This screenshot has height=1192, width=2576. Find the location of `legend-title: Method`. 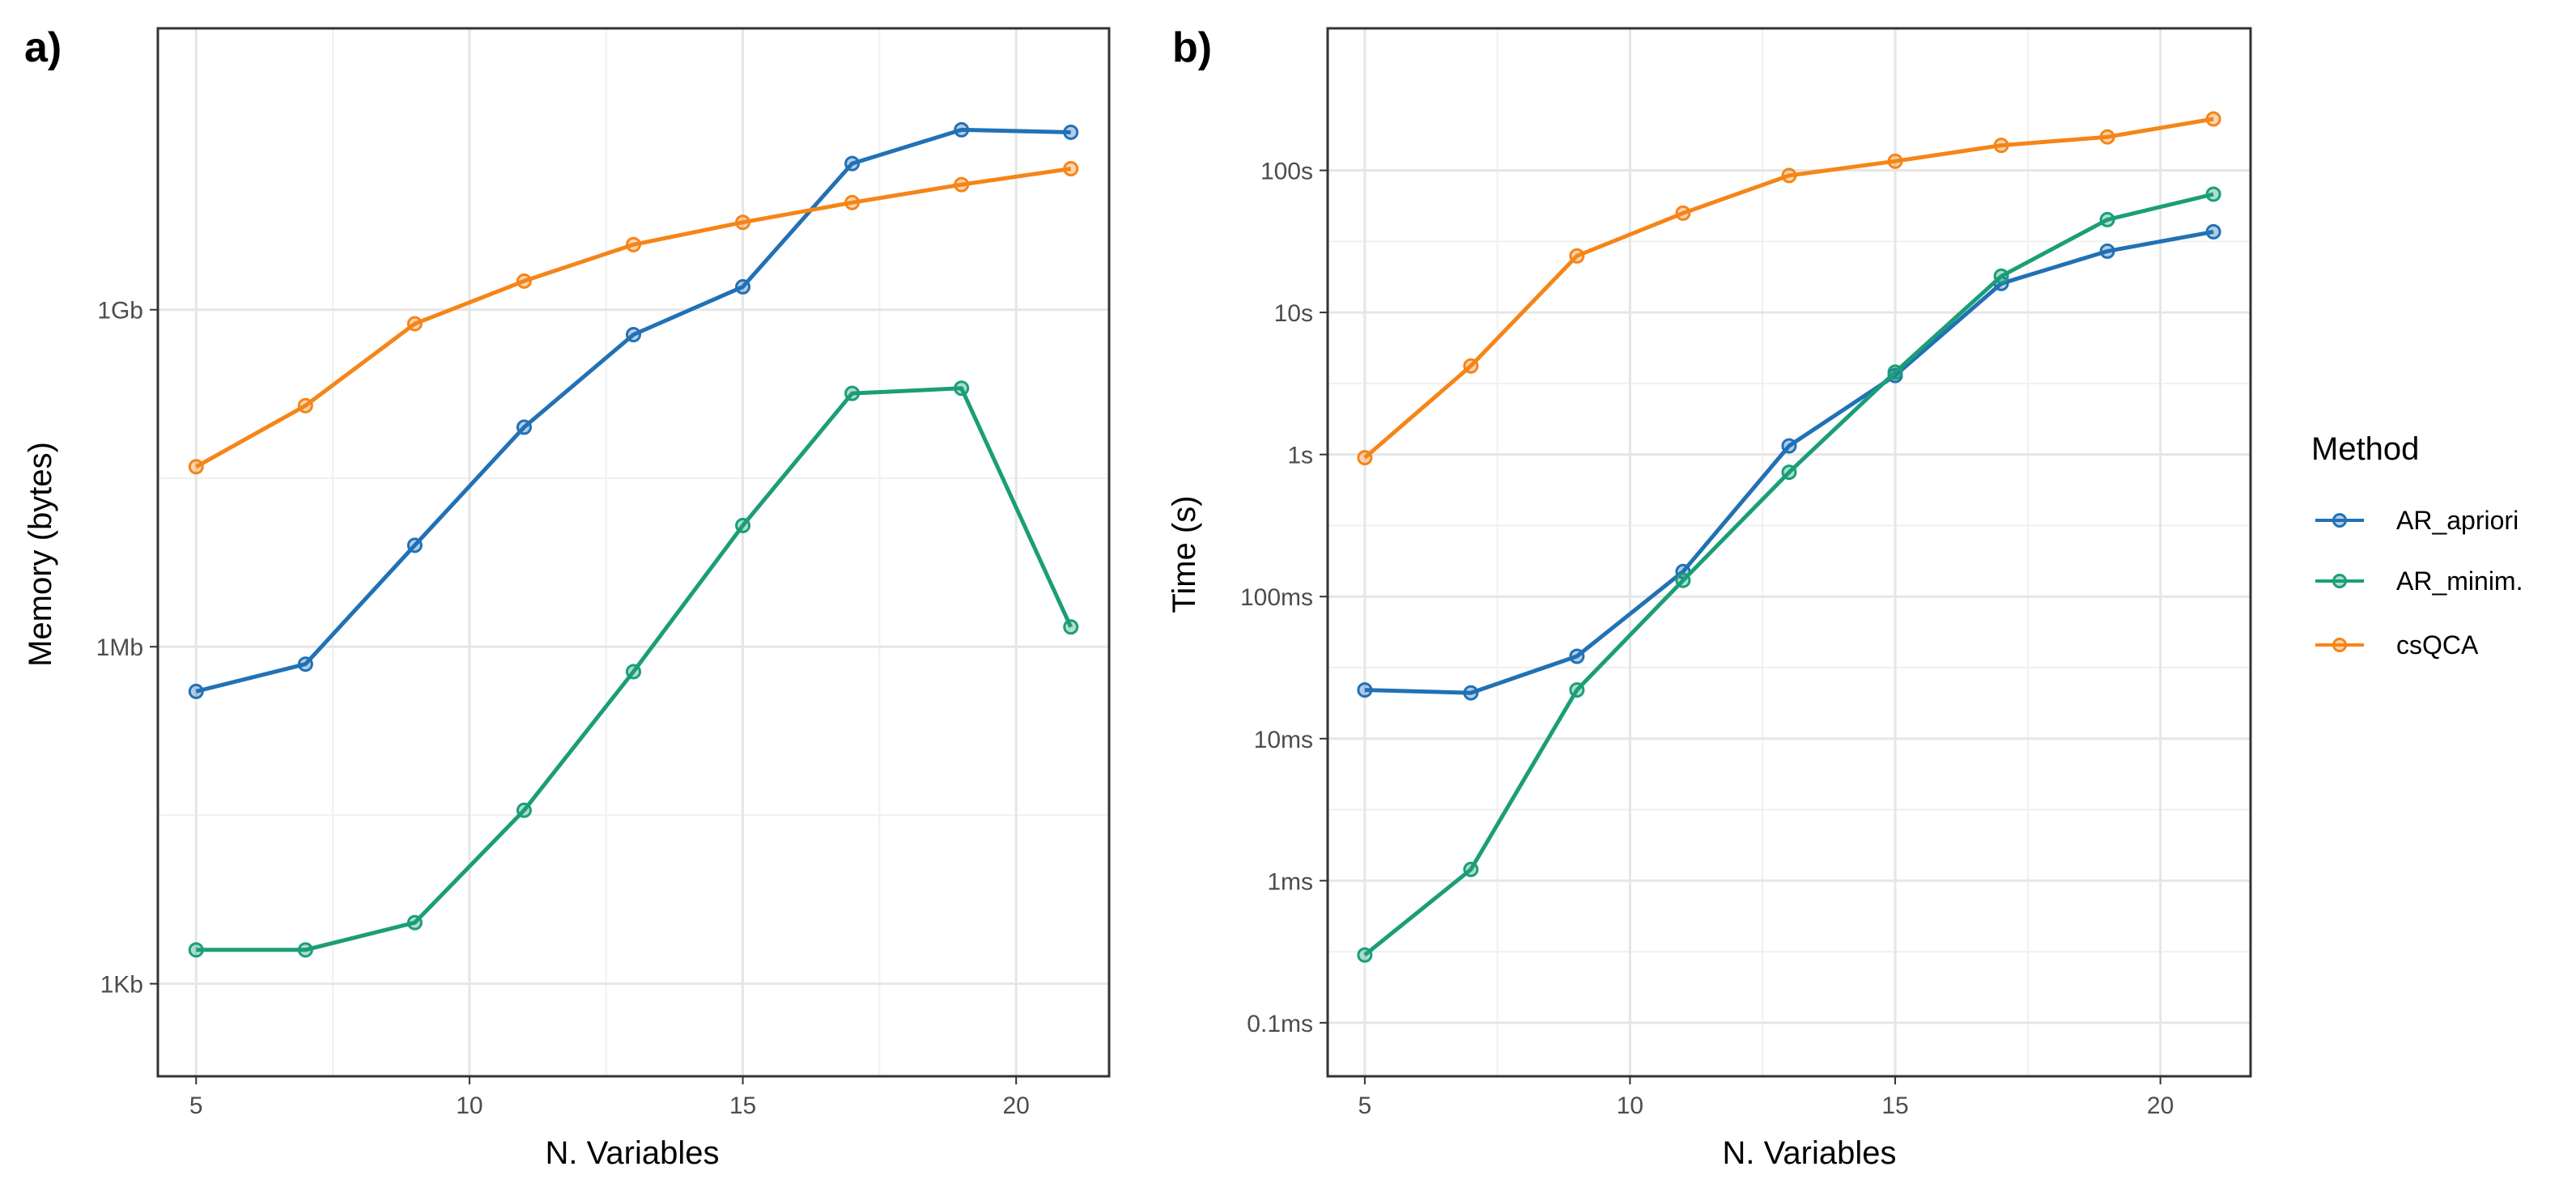

legend-title: Method is located at coordinates (2365, 449).